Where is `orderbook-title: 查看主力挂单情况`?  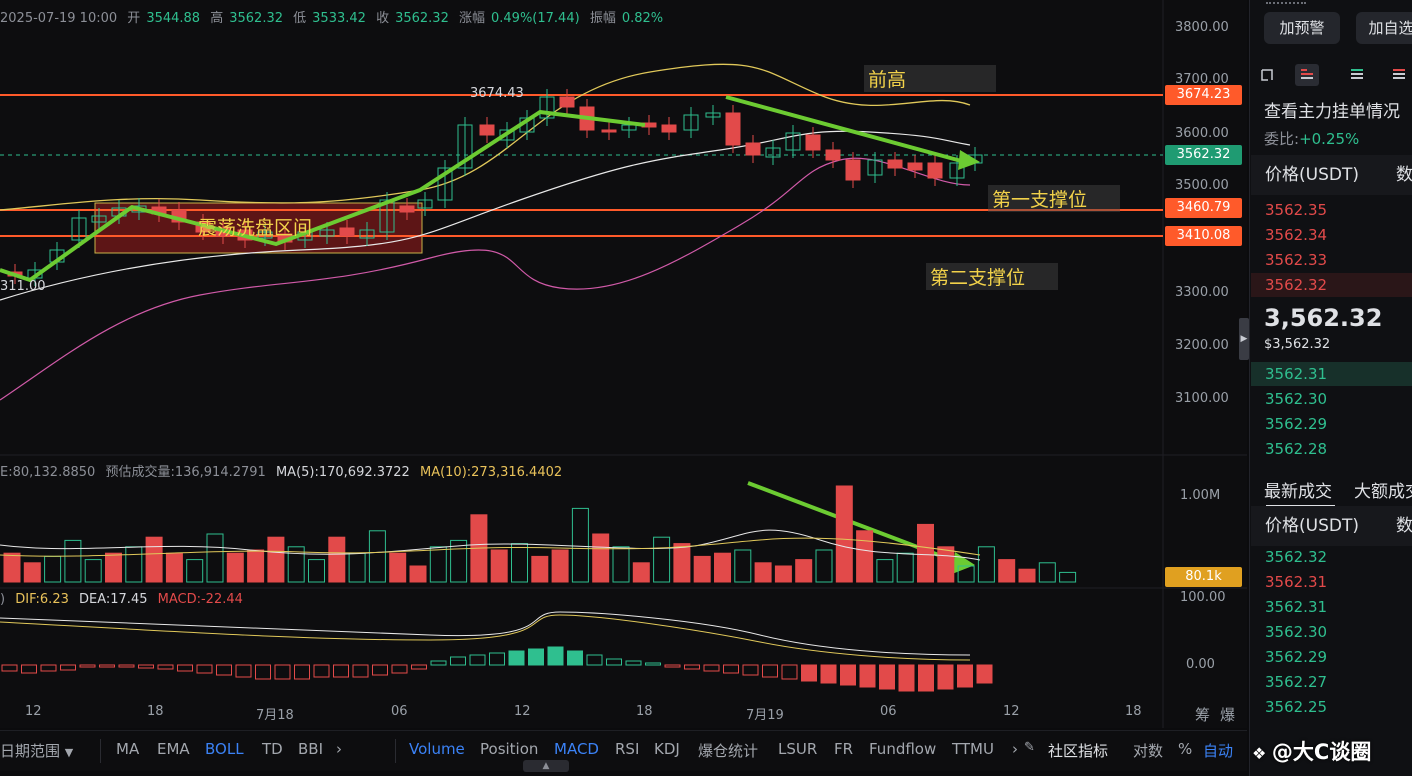
orderbook-title: 查看主力挂单情况 is located at coordinates (1332, 112).